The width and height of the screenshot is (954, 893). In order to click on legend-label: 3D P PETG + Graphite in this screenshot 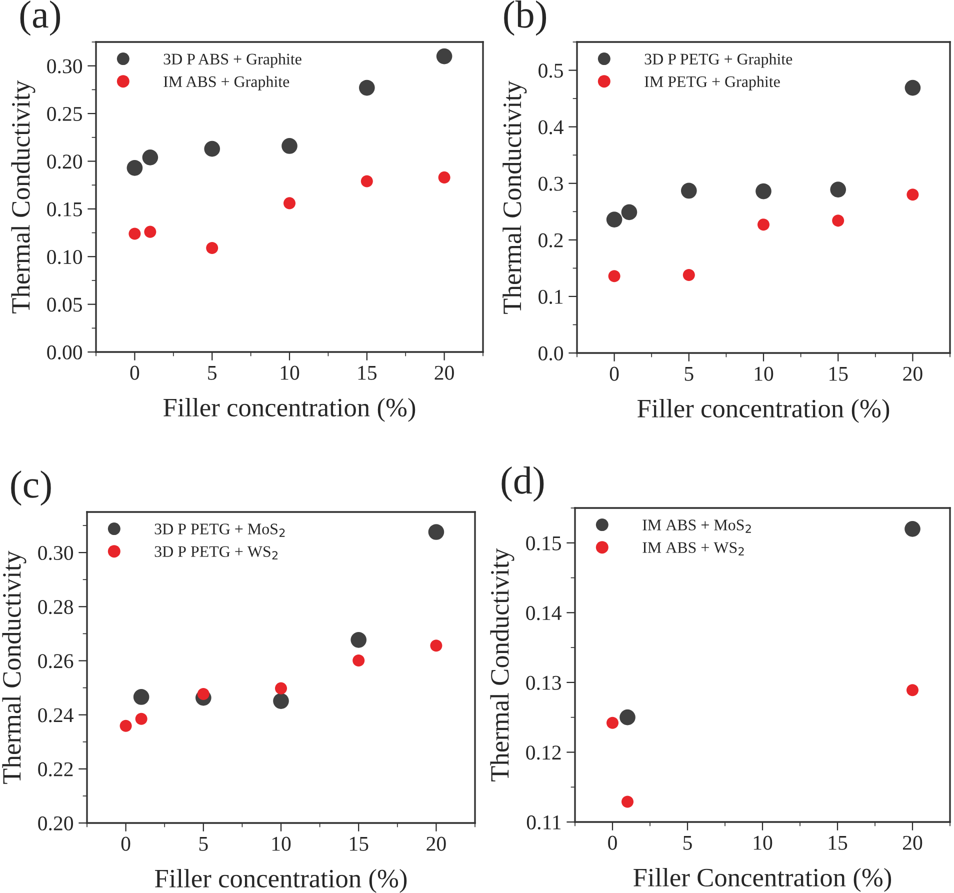, I will do `click(718, 60)`.